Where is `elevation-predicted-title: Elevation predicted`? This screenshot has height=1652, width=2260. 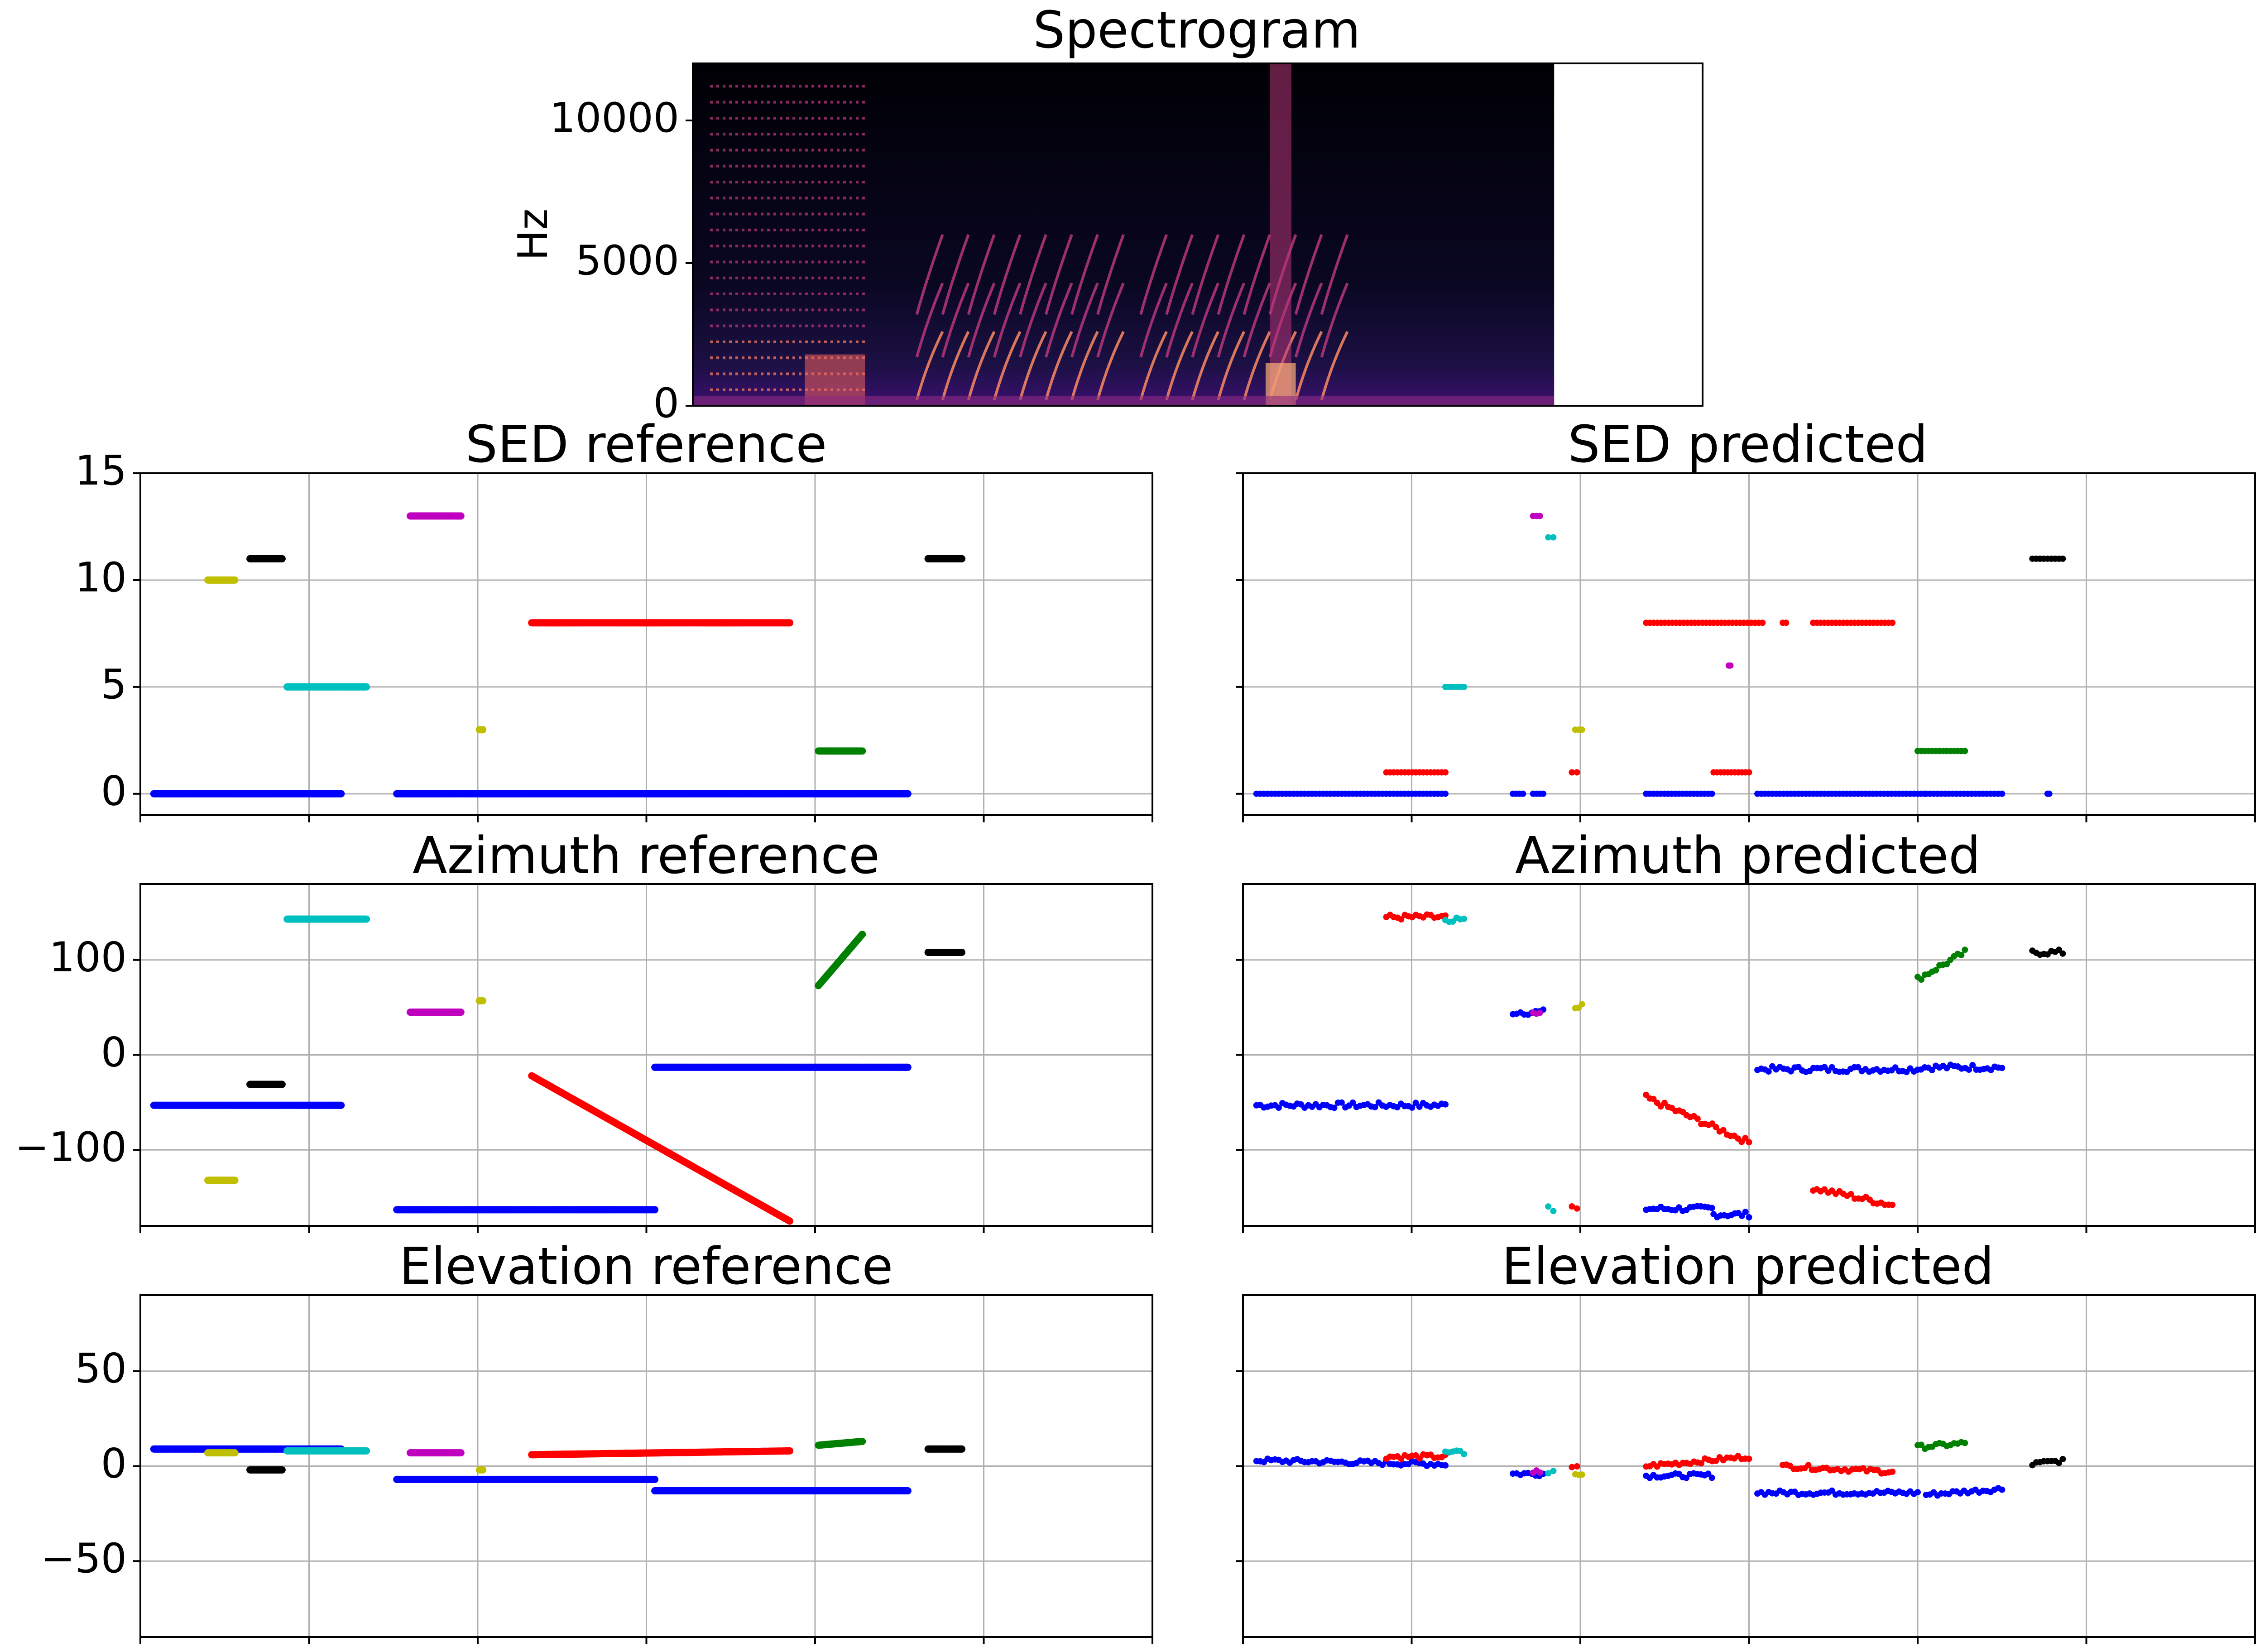 elevation-predicted-title: Elevation predicted is located at coordinates (1748, 1266).